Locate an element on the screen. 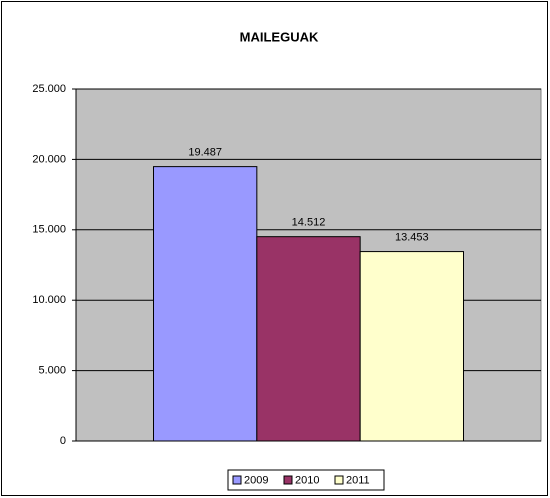 The width and height of the screenshot is (550, 498). legend-label: 2010 is located at coordinates (307, 480).